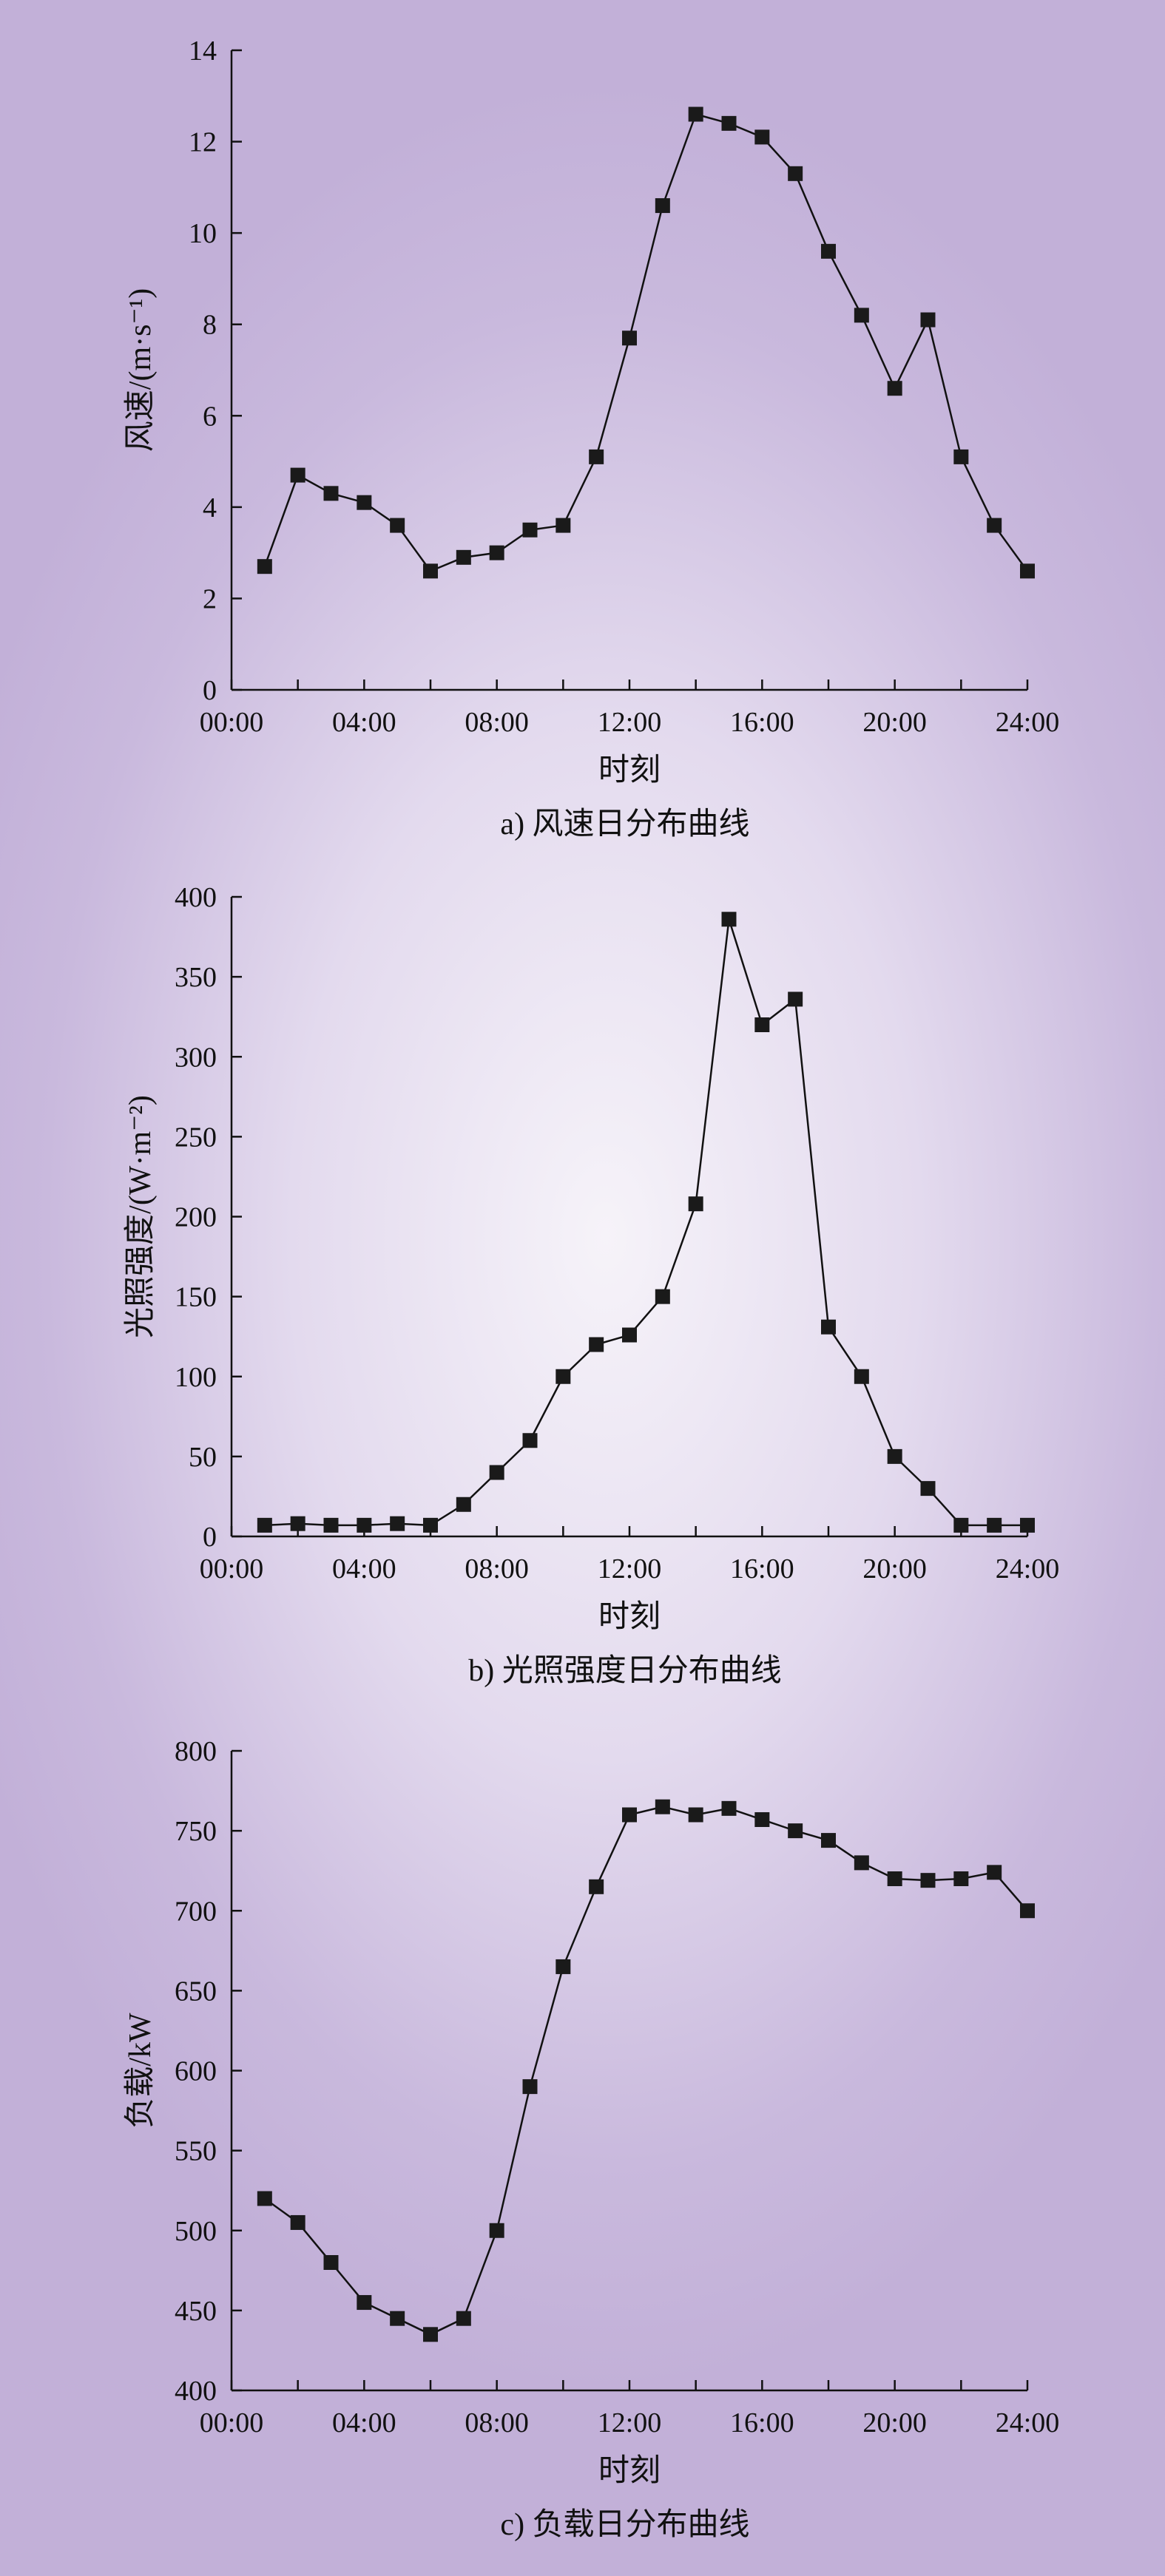 The height and width of the screenshot is (2576, 1165). Describe the element at coordinates (196, 2071) in the screenshot. I see `y-tick-label: 600` at that location.